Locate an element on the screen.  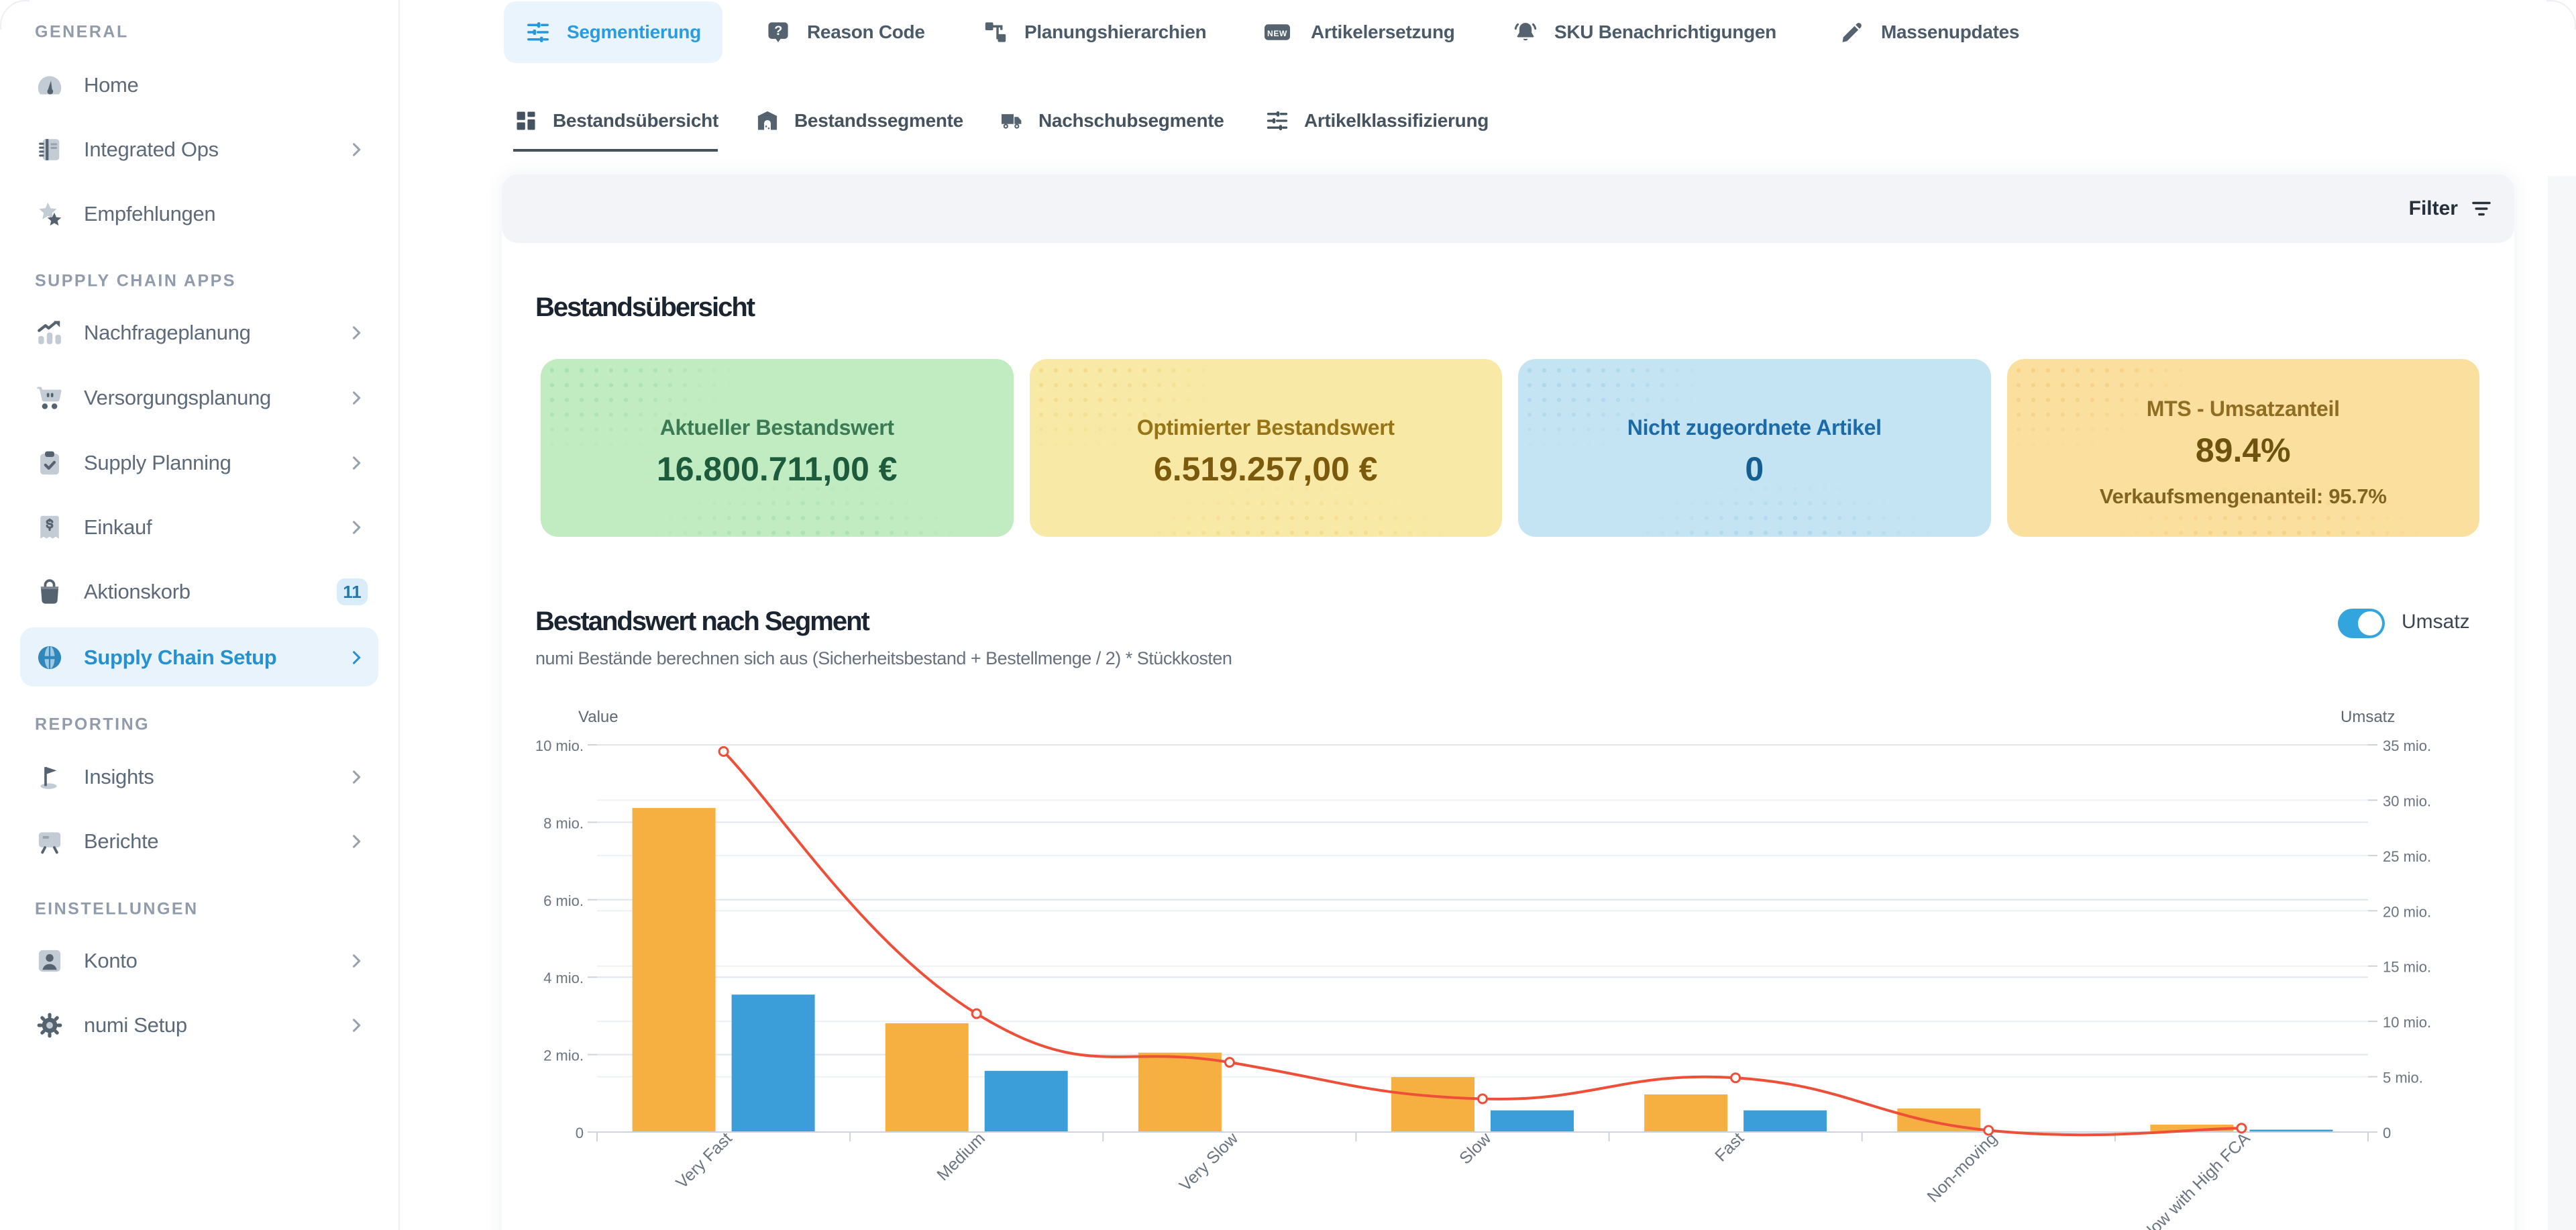
svg-text: Slow is located at coordinates (1475, 1148).